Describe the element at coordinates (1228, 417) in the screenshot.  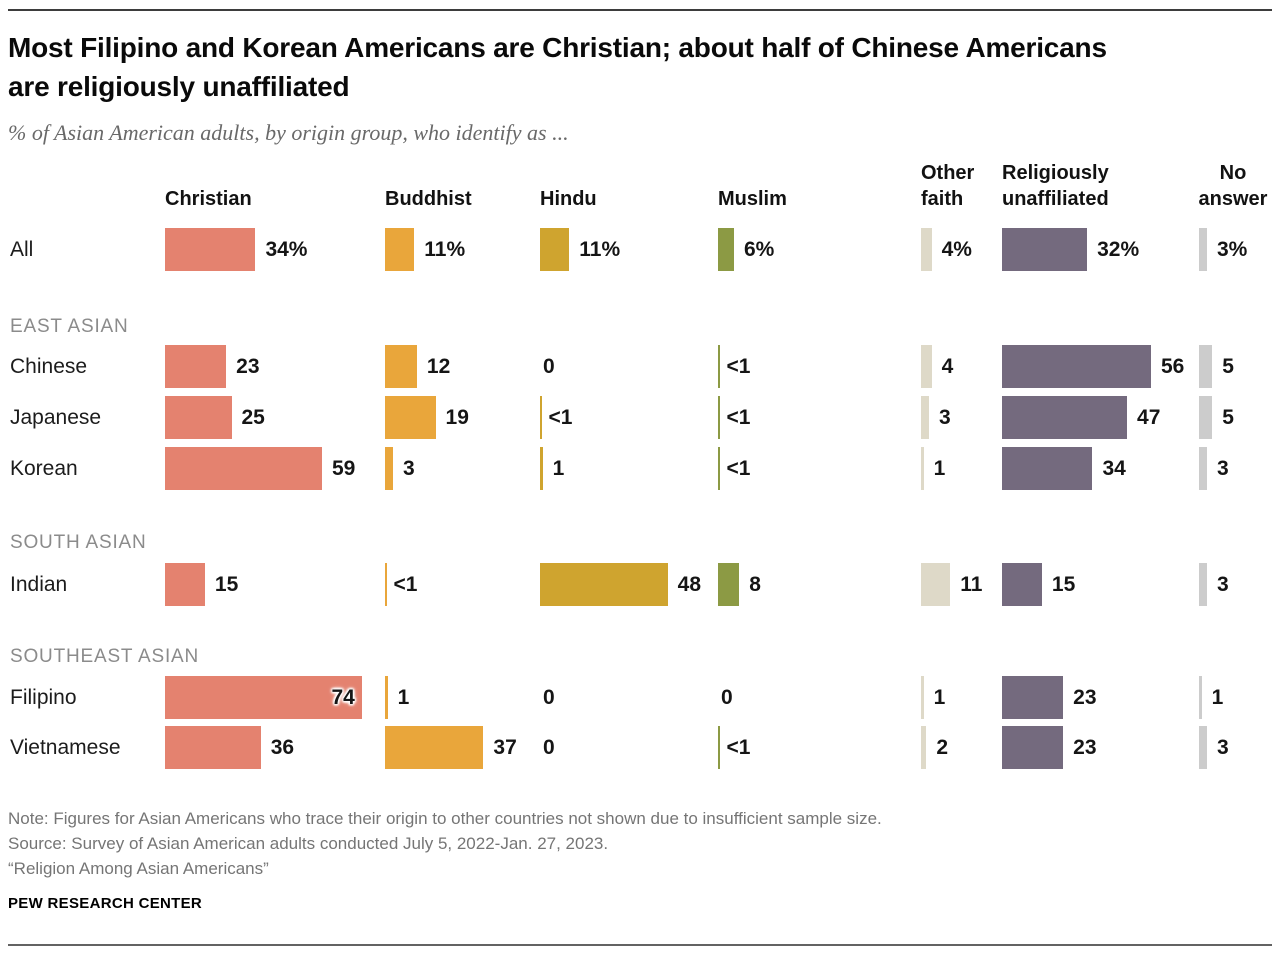
I see `value-label: 5` at that location.